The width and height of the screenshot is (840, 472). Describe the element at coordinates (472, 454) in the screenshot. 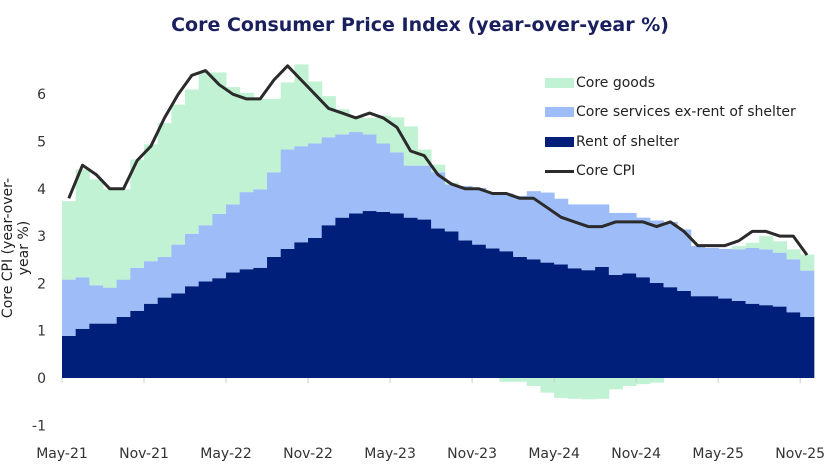

I see `x-tick-label: Nov-23` at that location.